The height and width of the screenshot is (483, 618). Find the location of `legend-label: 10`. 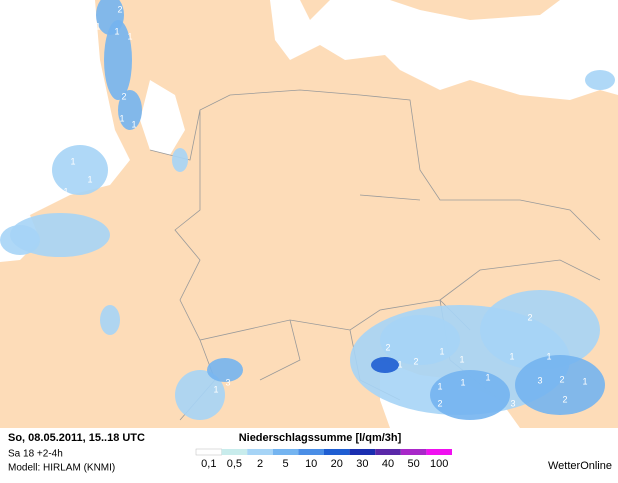

legend-label: 10 is located at coordinates (311, 464).